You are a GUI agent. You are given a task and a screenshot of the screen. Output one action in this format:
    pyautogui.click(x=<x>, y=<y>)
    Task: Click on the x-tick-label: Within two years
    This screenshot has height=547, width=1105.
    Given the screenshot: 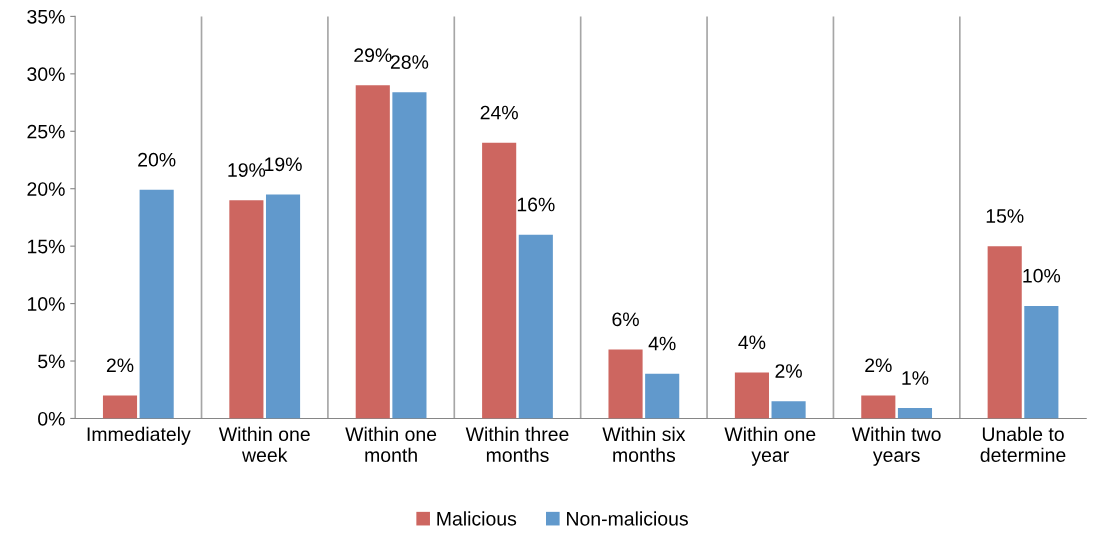 What is the action you would take?
    pyautogui.click(x=896, y=446)
    